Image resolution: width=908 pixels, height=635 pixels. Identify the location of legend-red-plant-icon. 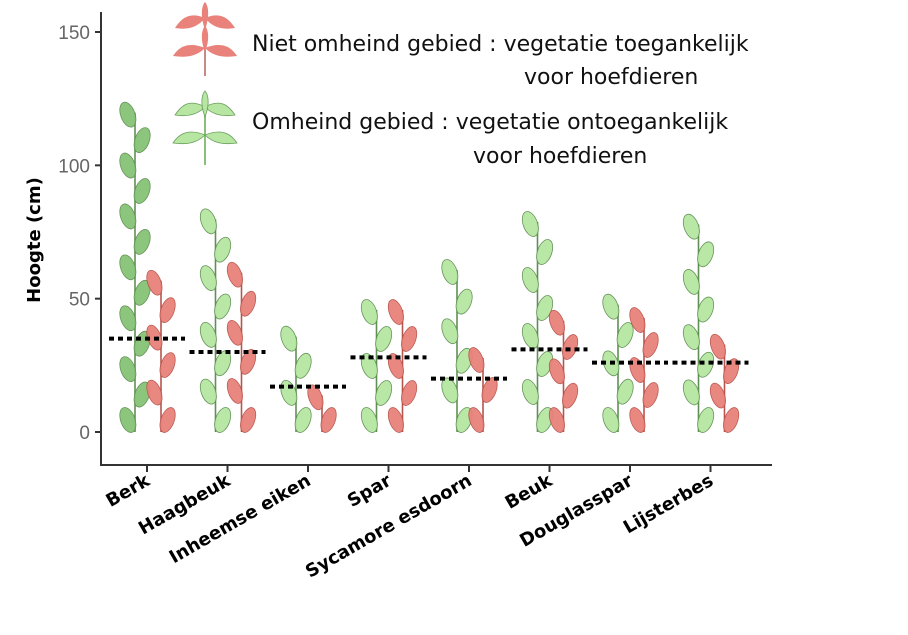
(205, 39).